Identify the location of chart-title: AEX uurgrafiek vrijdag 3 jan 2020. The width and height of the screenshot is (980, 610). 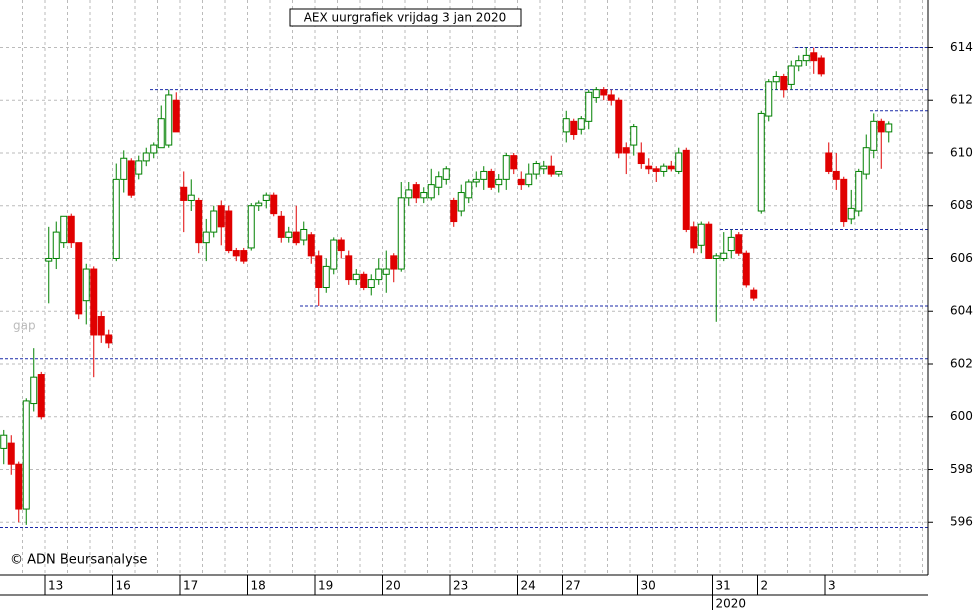
(405, 18).